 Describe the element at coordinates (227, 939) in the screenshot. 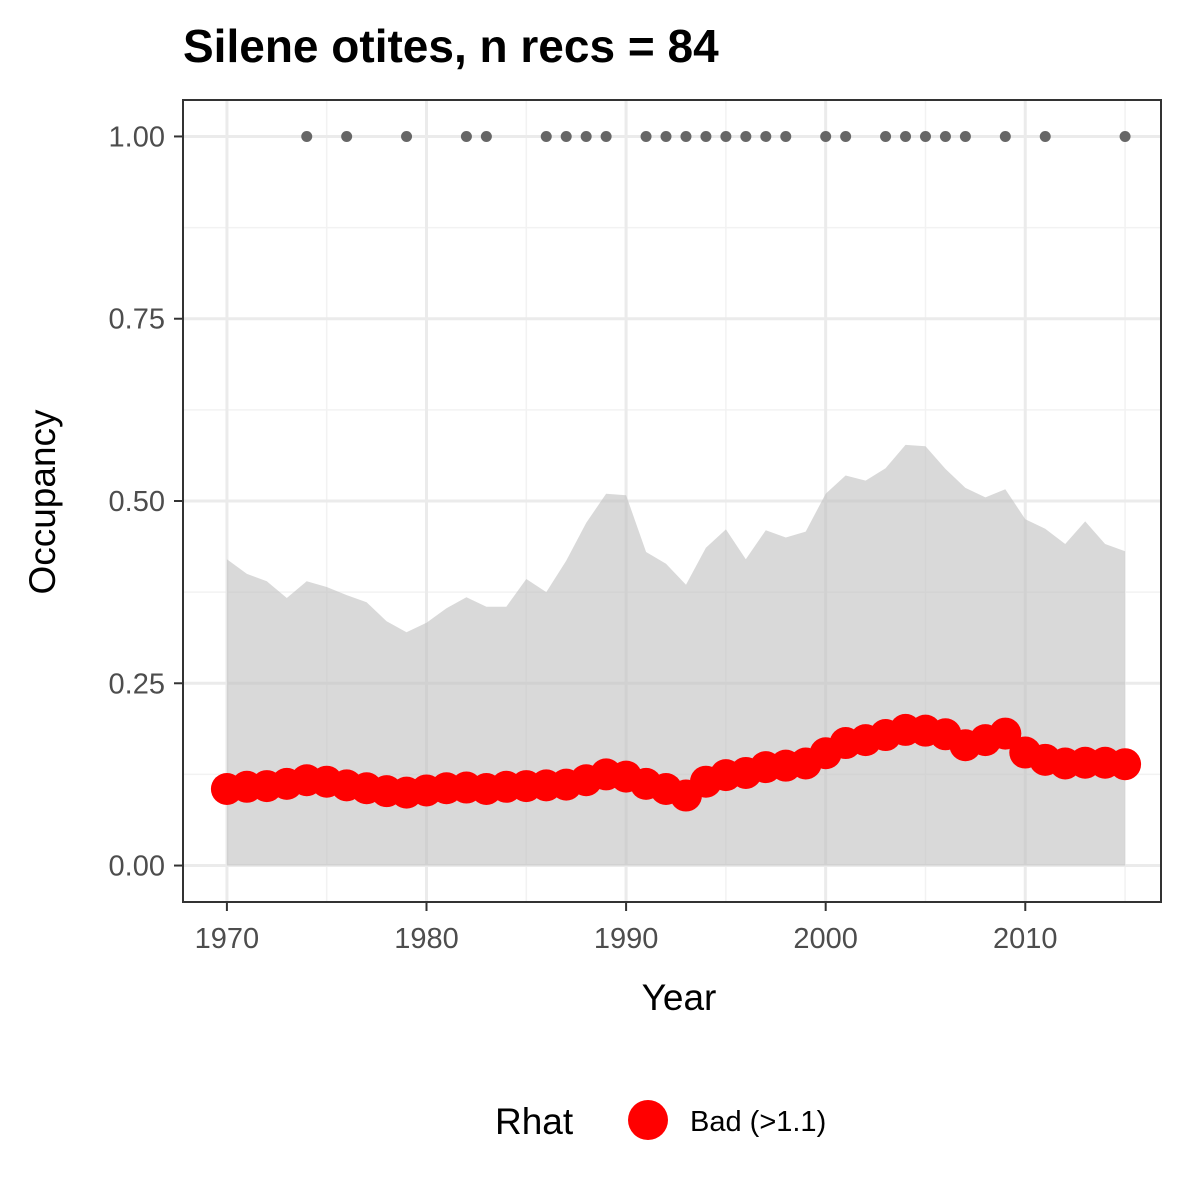

I see `x-tick-label: 1970` at that location.